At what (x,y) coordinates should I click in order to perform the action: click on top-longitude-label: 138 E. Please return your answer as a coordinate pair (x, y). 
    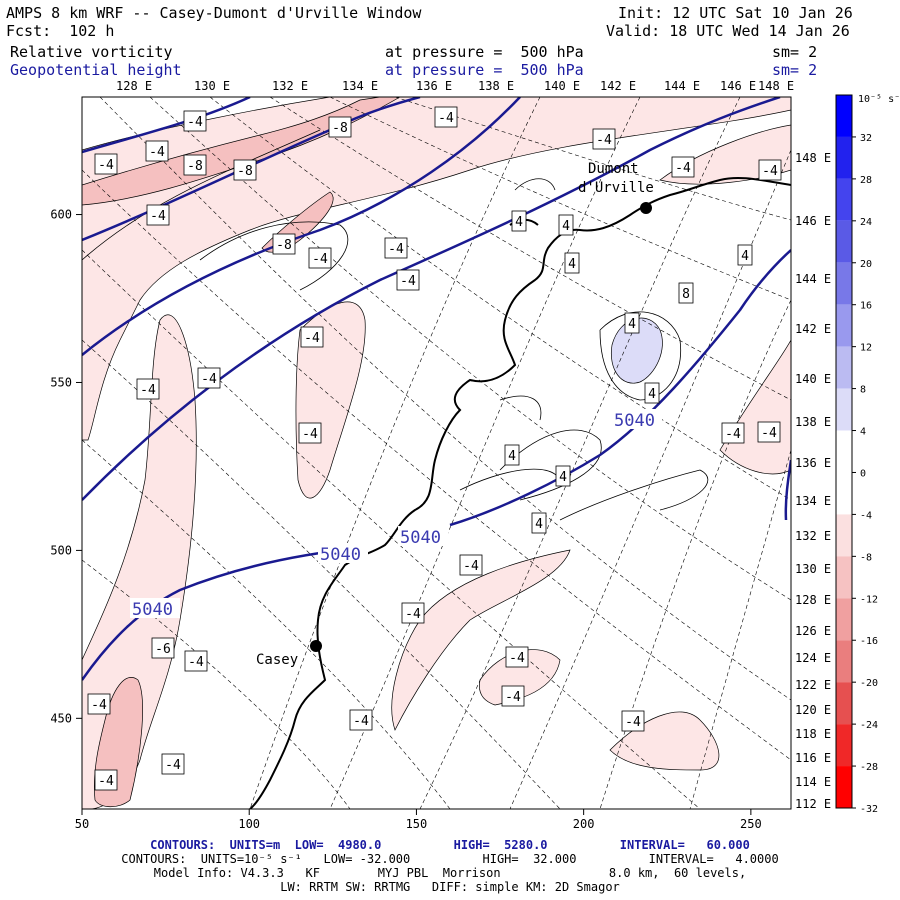
    Looking at the image, I should click on (496, 86).